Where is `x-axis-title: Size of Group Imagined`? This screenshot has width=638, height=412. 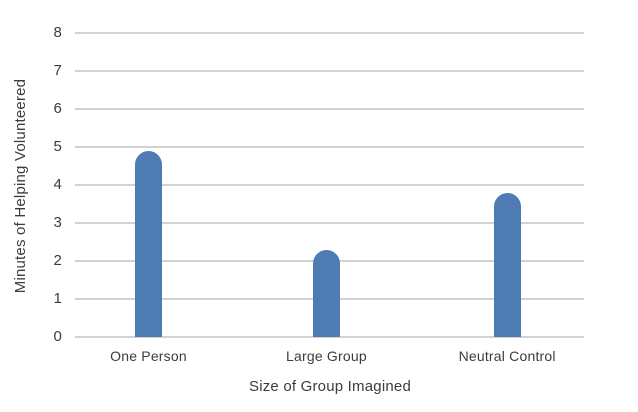 x-axis-title: Size of Group Imagined is located at coordinates (330, 386).